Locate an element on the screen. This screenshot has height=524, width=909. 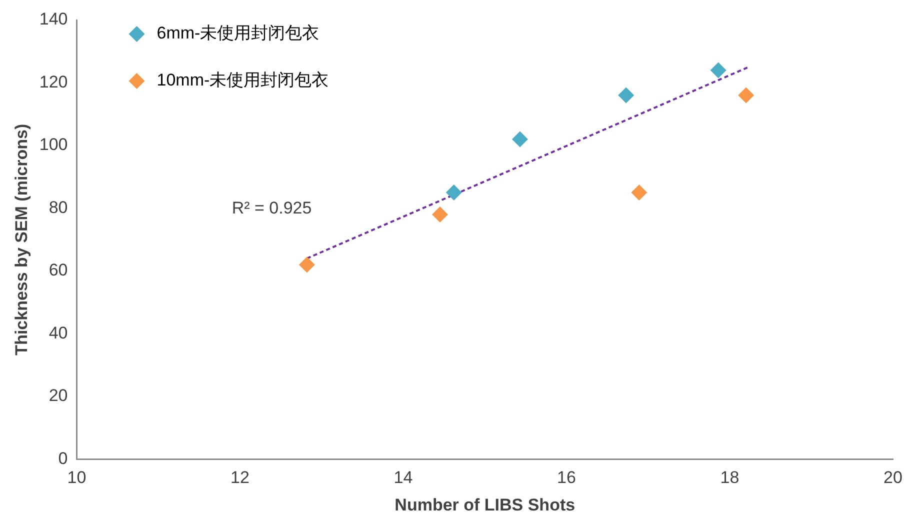
x-axis-title: Number of LIBS Shots is located at coordinates (485, 504).